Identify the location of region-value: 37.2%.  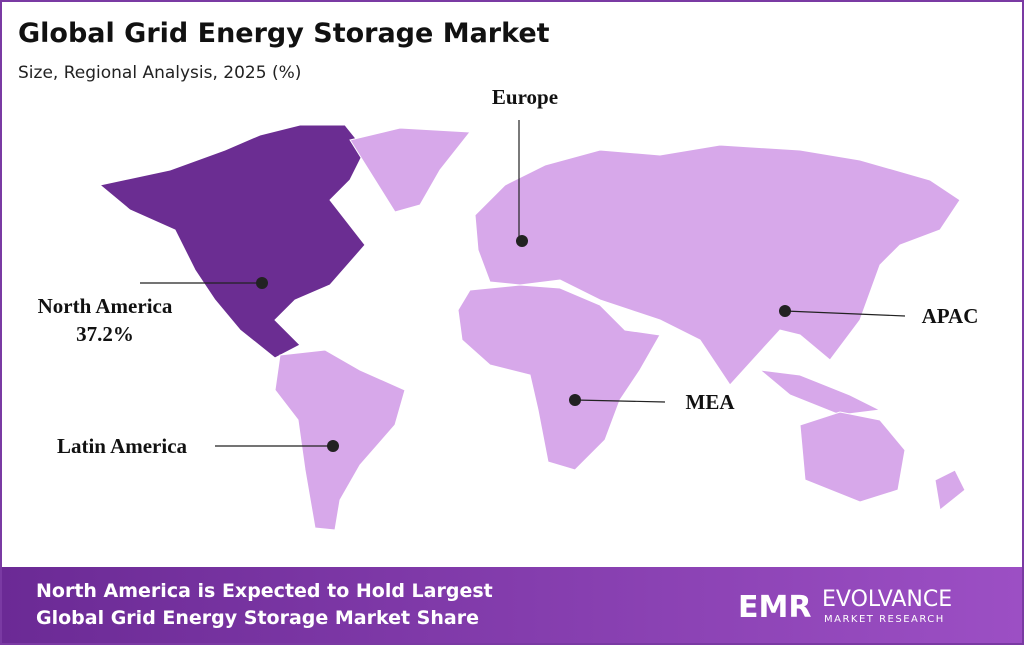
(105, 334).